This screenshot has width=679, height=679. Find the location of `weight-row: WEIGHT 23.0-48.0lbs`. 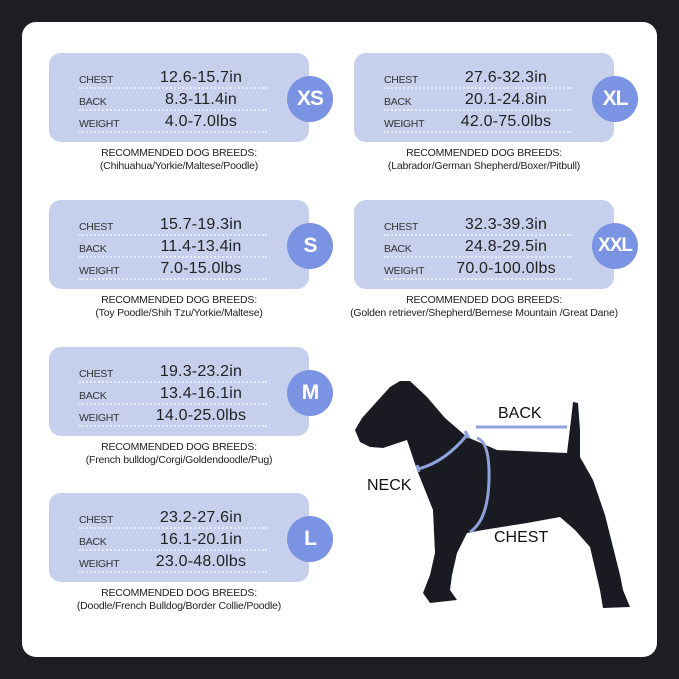

weight-row: WEIGHT 23.0-48.0lbs is located at coordinates (173, 563).